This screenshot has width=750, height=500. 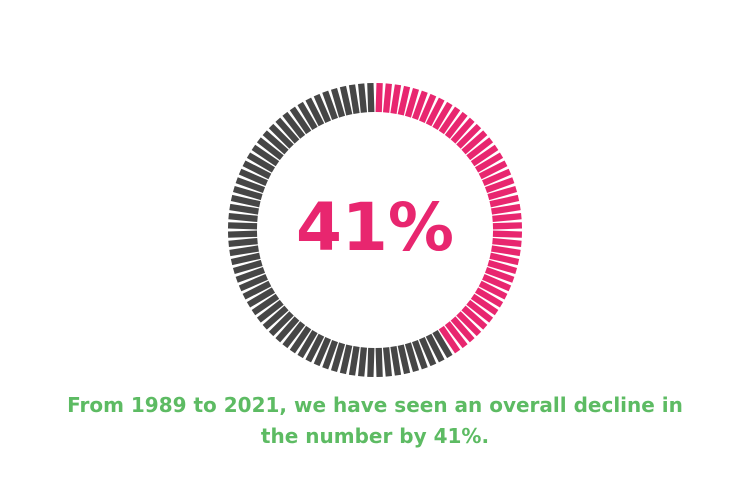 I want to click on filled-arc, so click(x=449, y=218).